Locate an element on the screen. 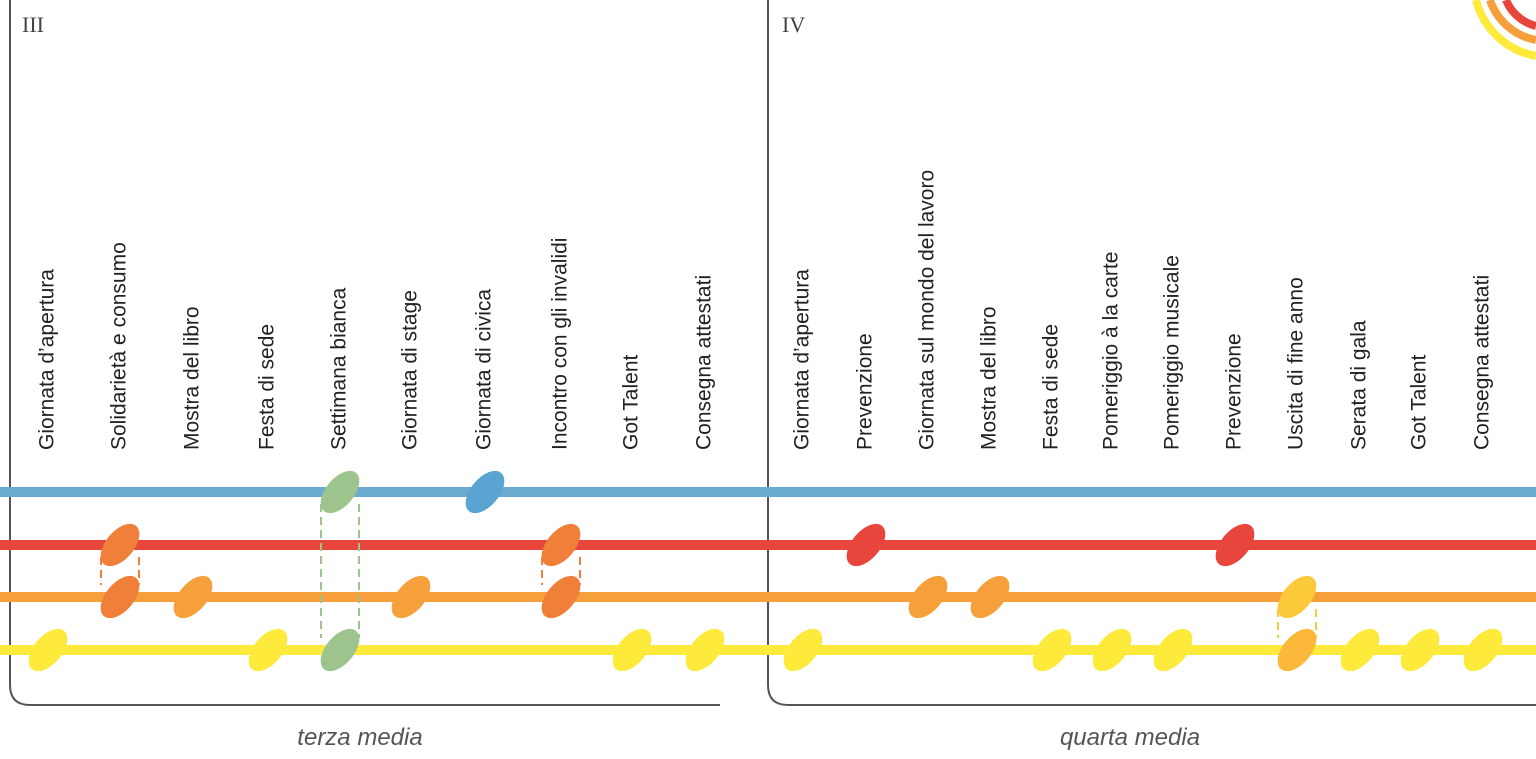  event-label: Serata di gala is located at coordinates (1359, 385).